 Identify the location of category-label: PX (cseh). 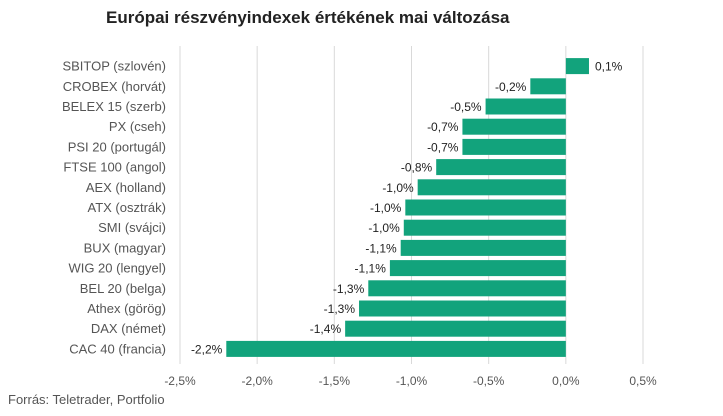
(137, 126).